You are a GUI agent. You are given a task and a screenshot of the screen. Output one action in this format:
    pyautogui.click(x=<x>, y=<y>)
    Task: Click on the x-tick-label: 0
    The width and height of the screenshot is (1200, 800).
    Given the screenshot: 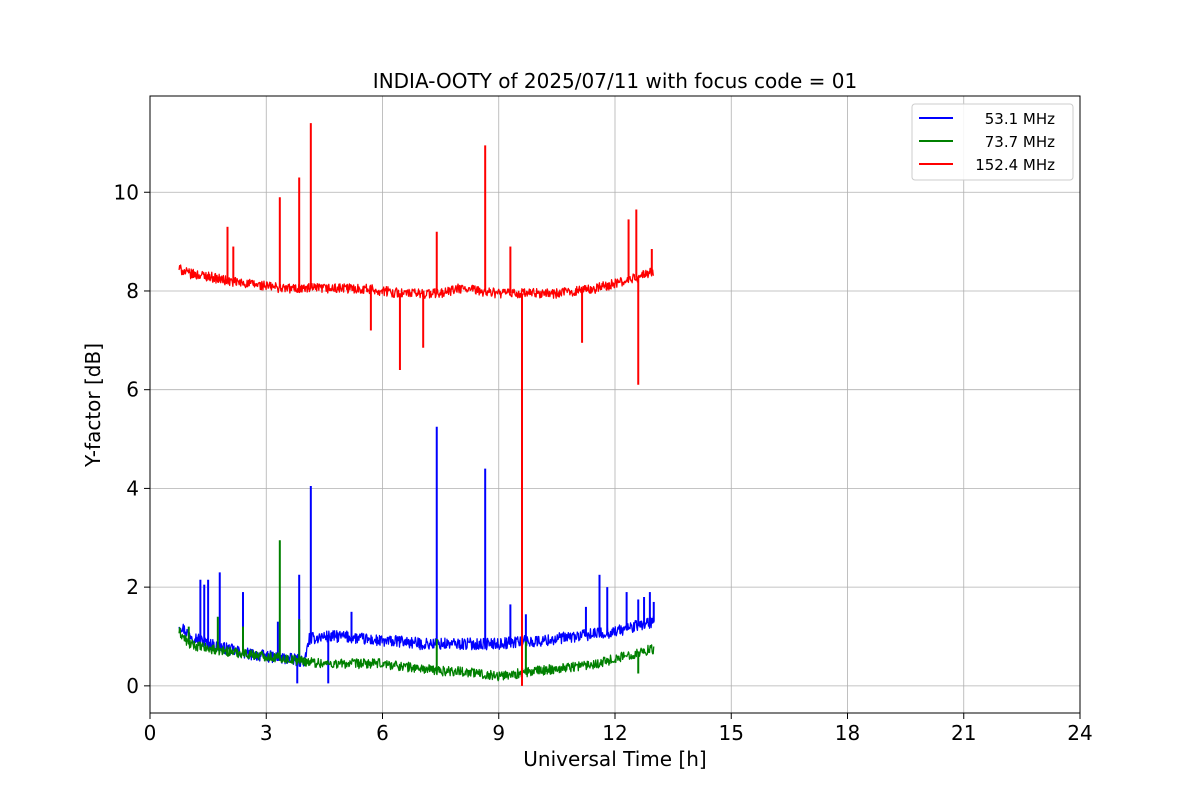 What is the action you would take?
    pyautogui.click(x=150, y=733)
    